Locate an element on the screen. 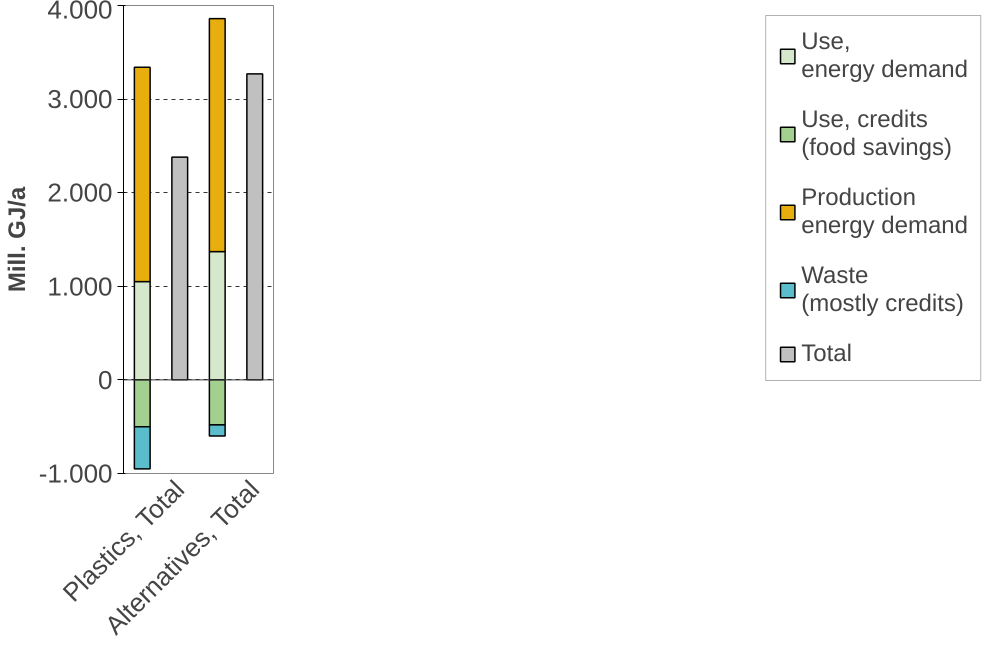 The image size is (991, 653). legend-label: Total is located at coordinates (826, 354).